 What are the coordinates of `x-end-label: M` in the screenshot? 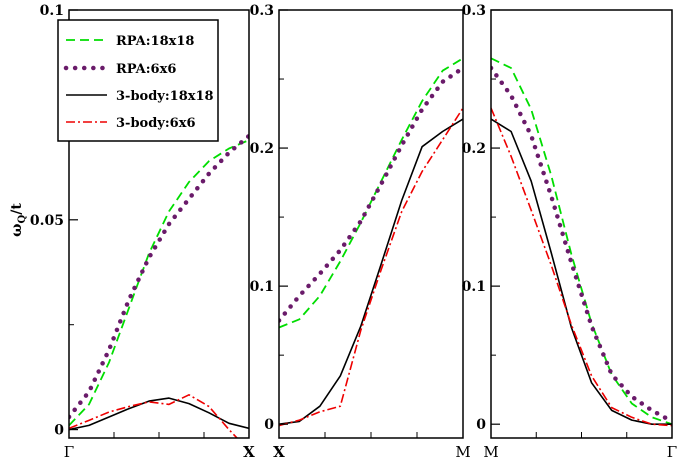 It's located at (462, 452).